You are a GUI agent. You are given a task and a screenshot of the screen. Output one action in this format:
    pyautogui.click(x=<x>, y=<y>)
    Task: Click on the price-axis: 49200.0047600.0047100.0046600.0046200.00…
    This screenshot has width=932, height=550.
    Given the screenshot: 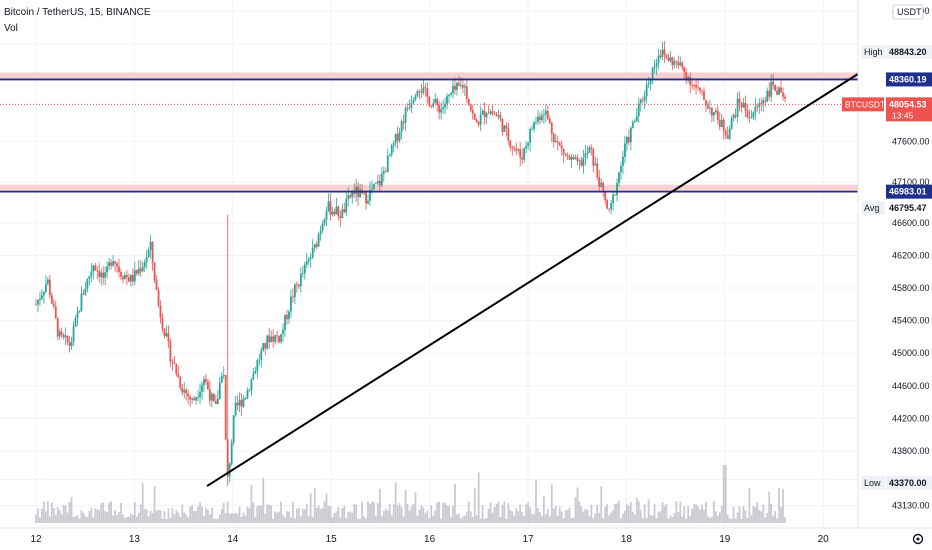 What is the action you would take?
    pyautogui.click(x=887, y=264)
    